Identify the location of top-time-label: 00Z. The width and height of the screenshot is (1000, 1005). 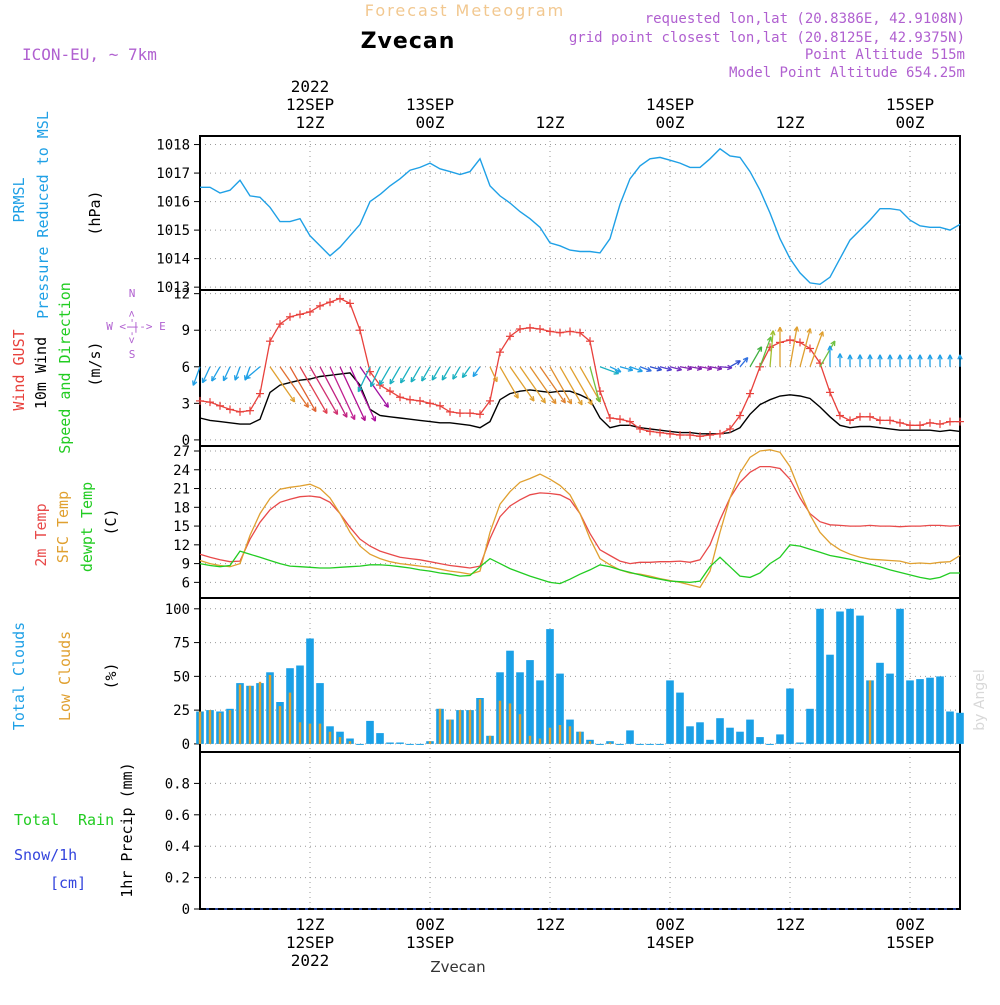
(910, 122).